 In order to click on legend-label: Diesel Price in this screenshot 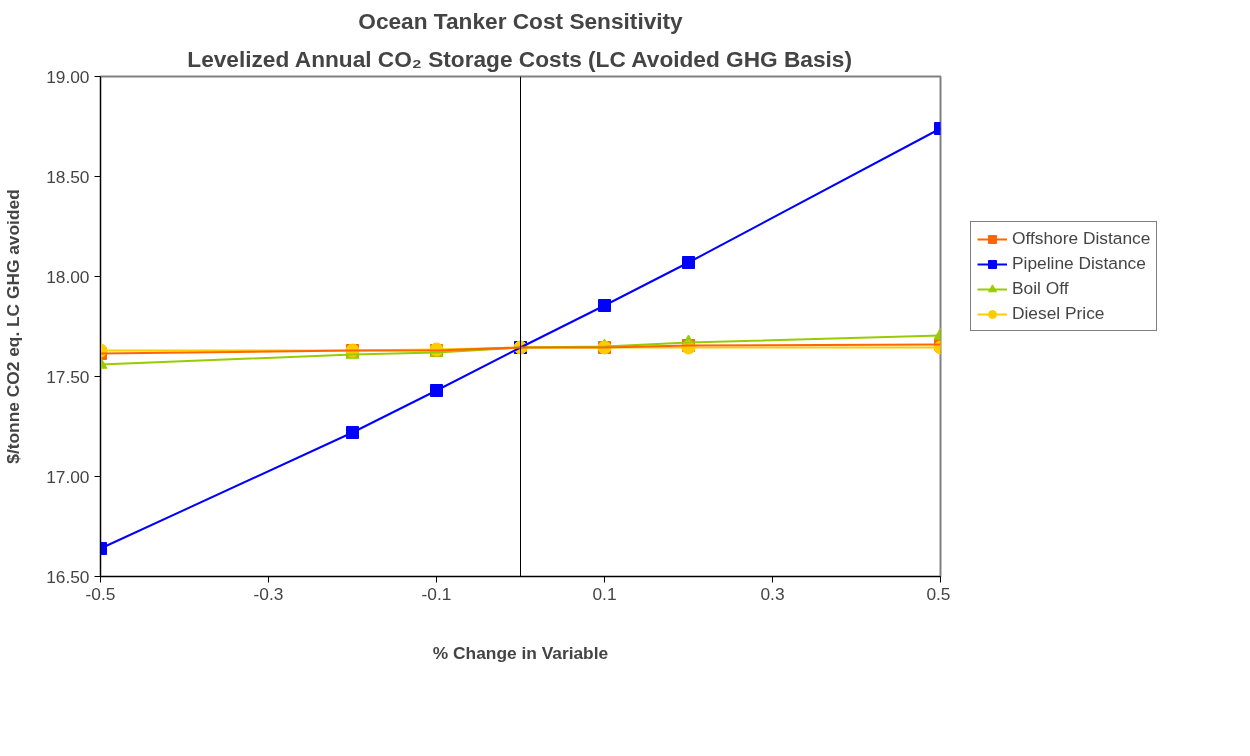, I will do `click(1058, 313)`.